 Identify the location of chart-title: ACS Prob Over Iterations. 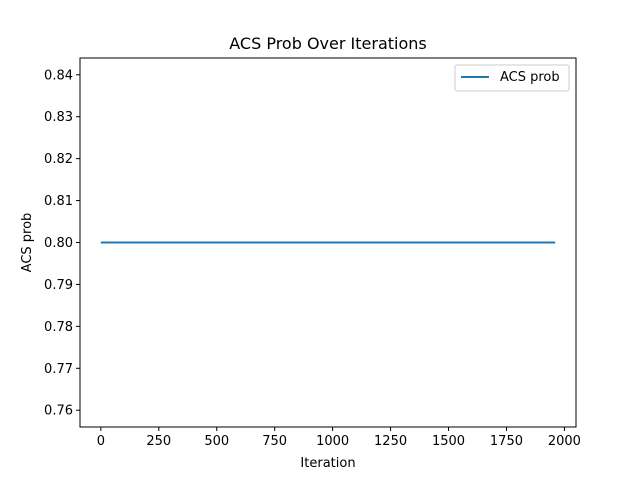
(327, 43).